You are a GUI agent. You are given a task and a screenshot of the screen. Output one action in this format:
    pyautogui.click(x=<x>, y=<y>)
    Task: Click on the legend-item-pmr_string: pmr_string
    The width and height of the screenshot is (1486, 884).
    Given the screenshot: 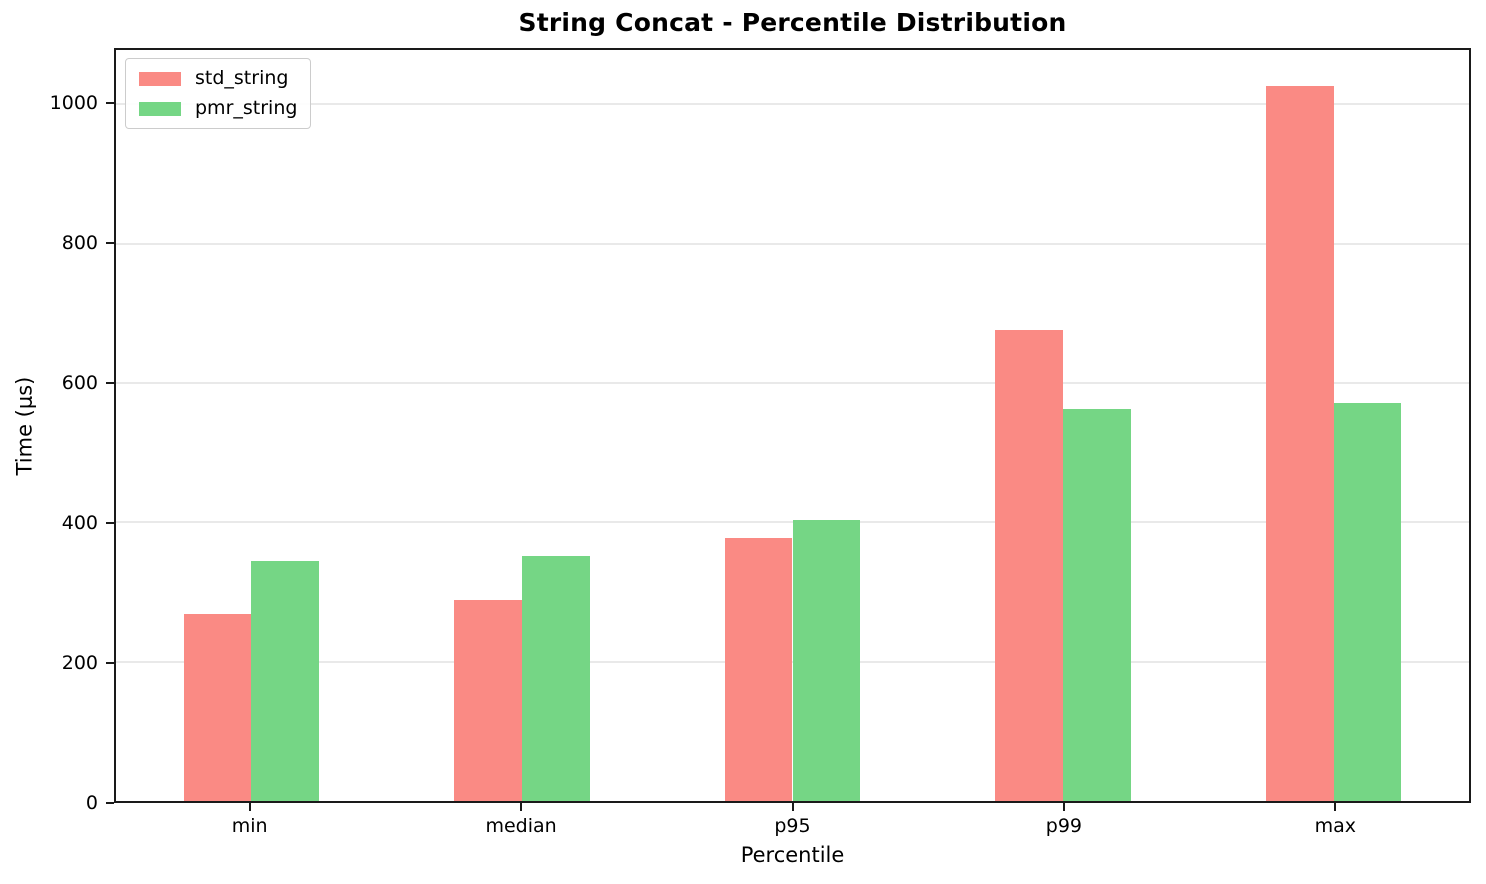 What is the action you would take?
    pyautogui.click(x=218, y=108)
    